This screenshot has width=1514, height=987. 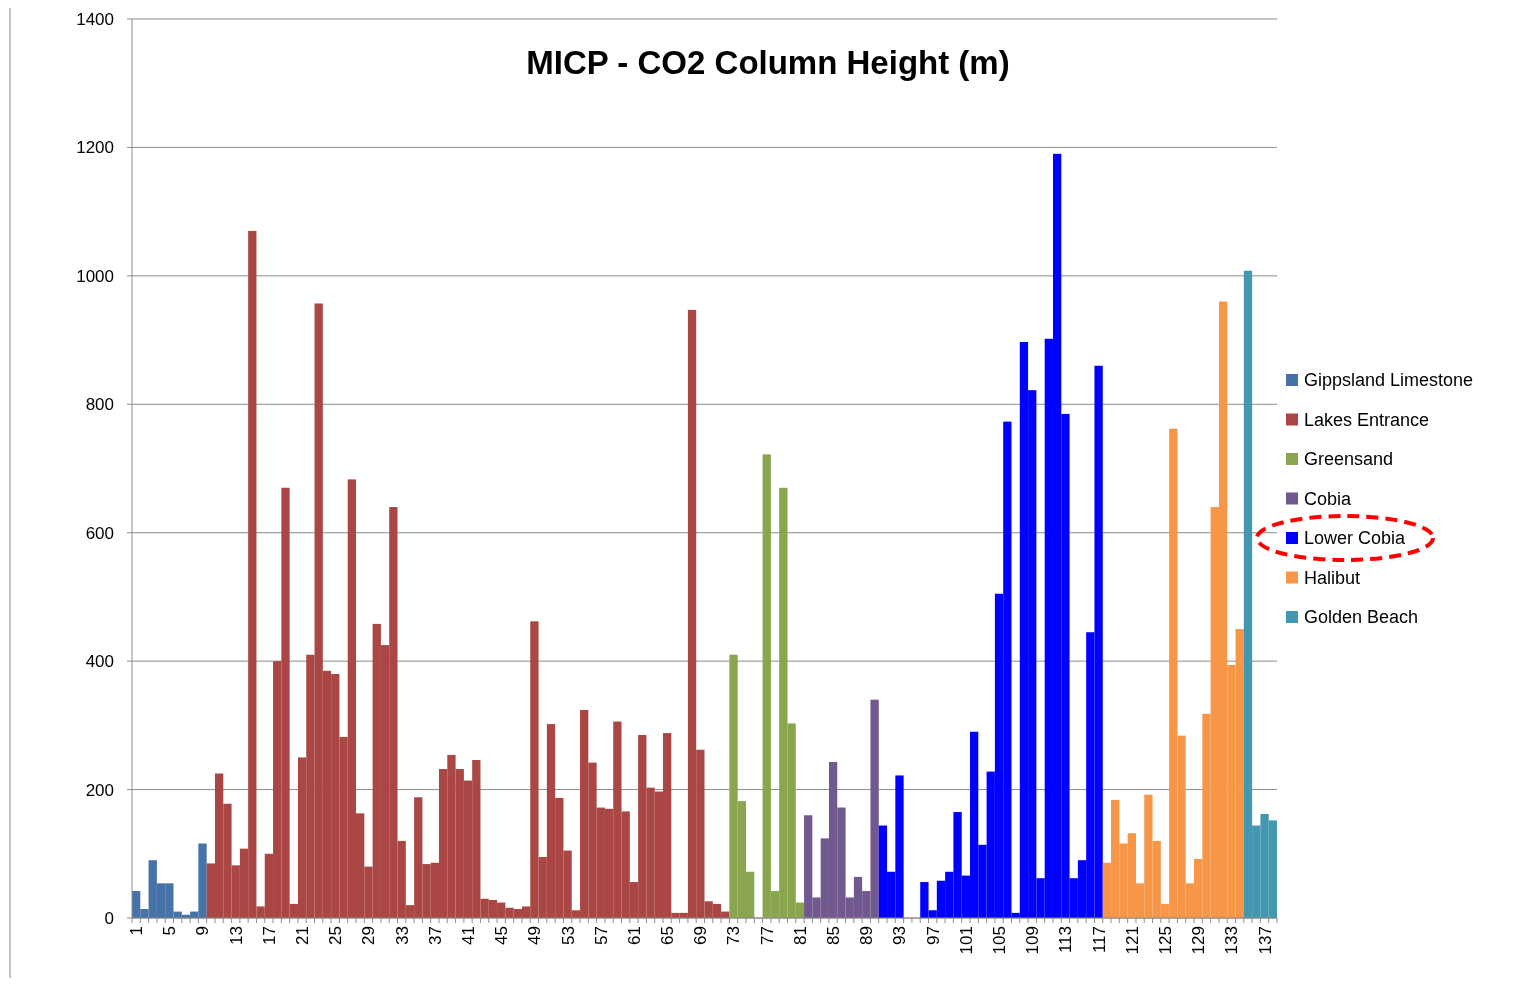 I want to click on x-tick-label: 53, so click(x=568, y=935).